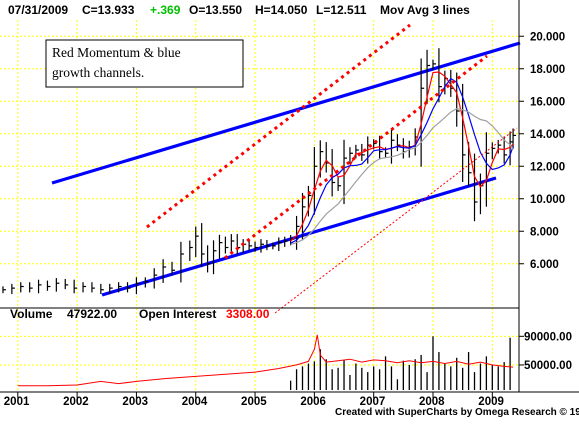  Describe the element at coordinates (548, 337) in the screenshot. I see `volume-tick-label: 90000.00` at that location.